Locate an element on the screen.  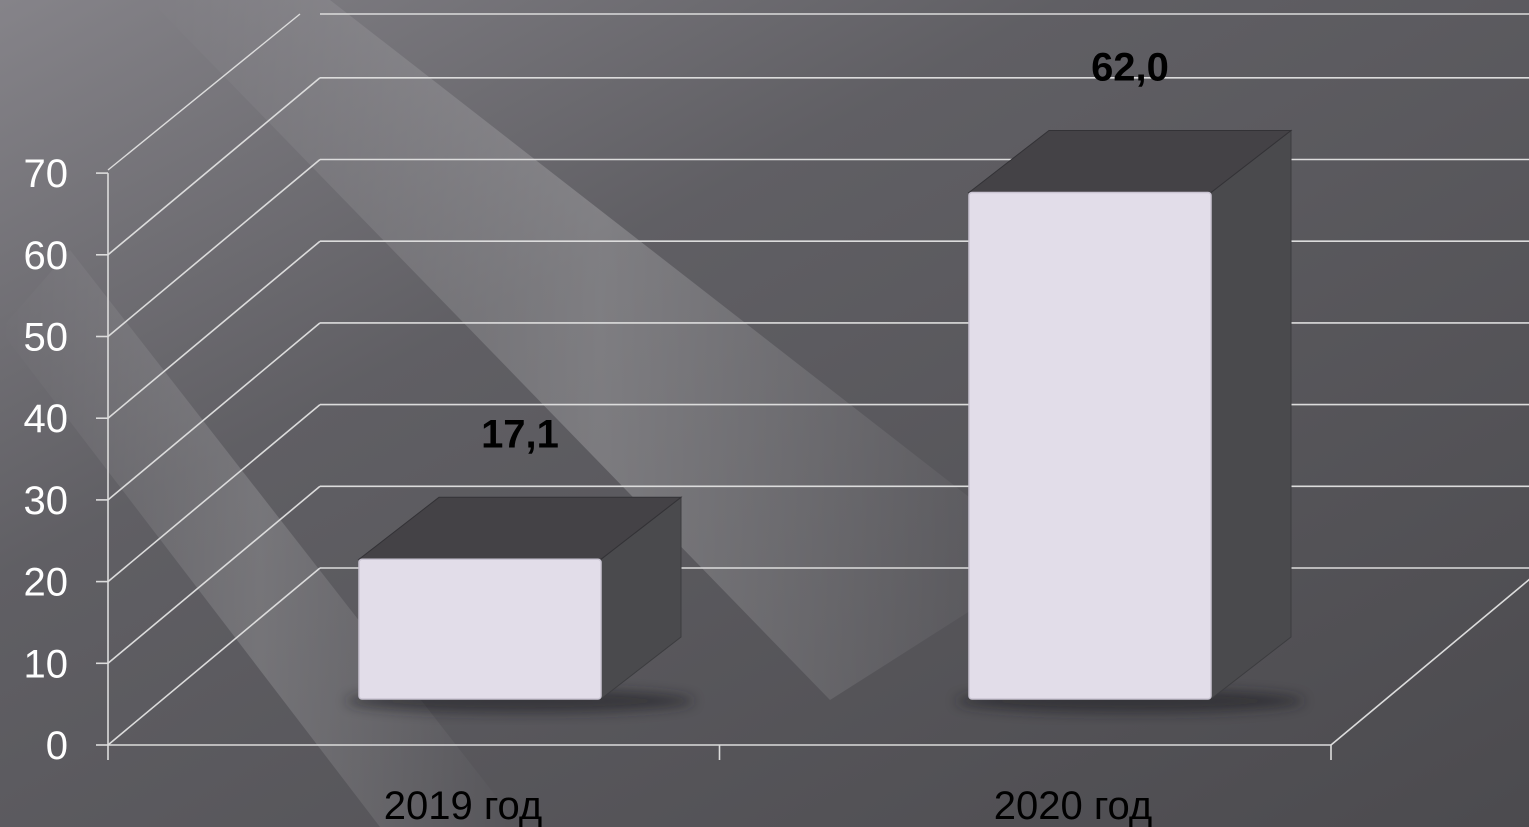
floor-edge is located at coordinates (1429, 662).